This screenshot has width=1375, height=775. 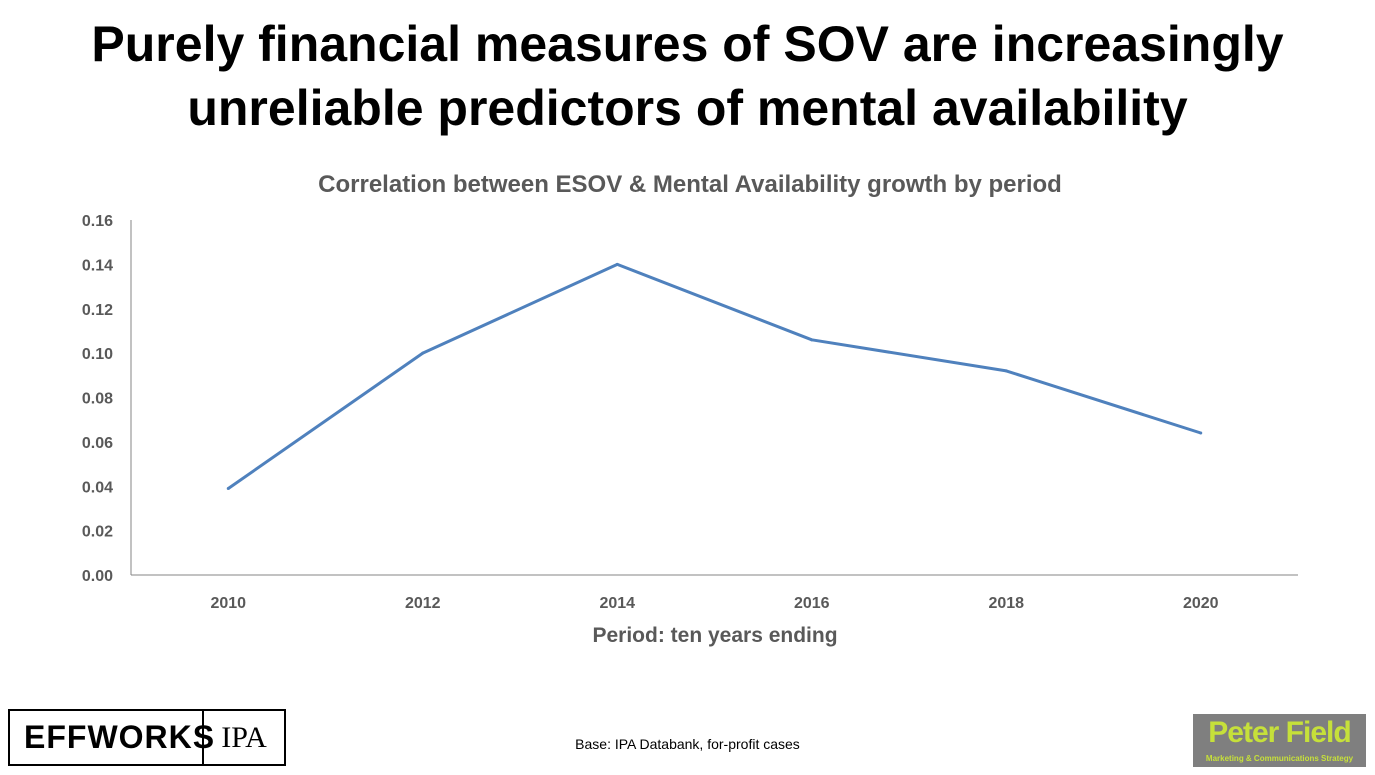 I want to click on y-tick-label: 0.10, so click(x=97, y=354).